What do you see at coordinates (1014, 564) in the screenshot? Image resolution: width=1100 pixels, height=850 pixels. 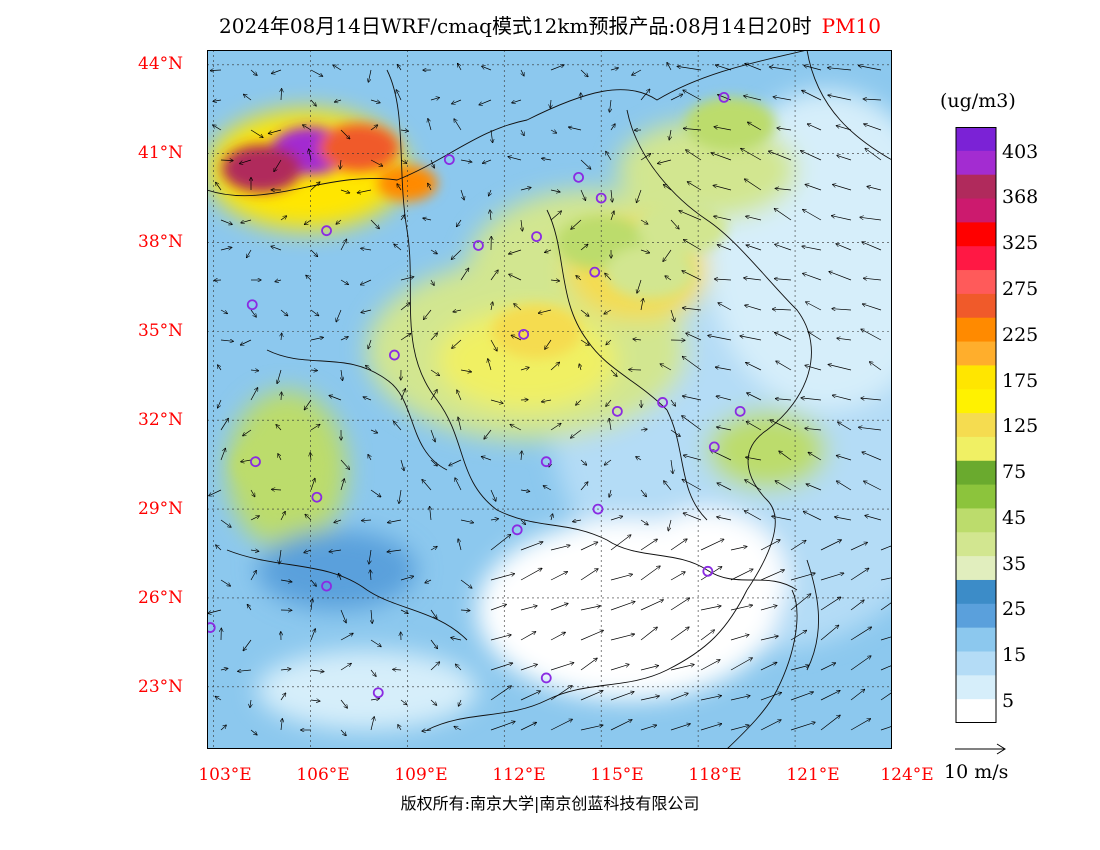 I see `legend-label-35: 35` at bounding box center [1014, 564].